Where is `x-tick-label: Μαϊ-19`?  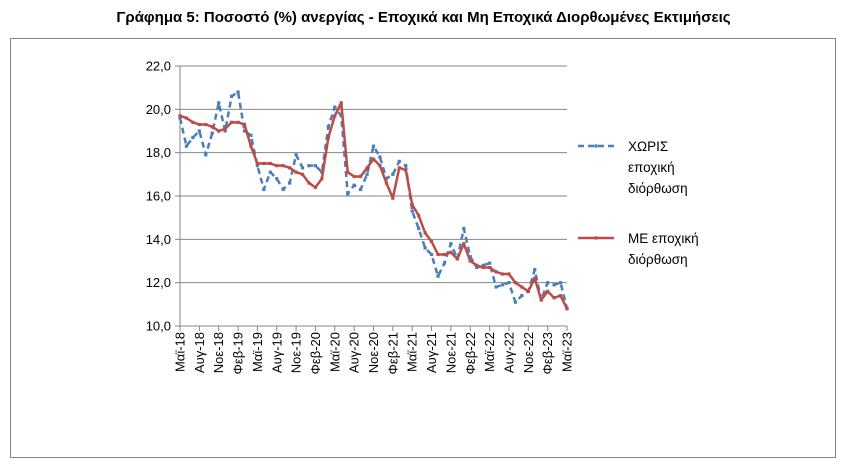 x-tick-label: Μαϊ-19 is located at coordinates (257, 352).